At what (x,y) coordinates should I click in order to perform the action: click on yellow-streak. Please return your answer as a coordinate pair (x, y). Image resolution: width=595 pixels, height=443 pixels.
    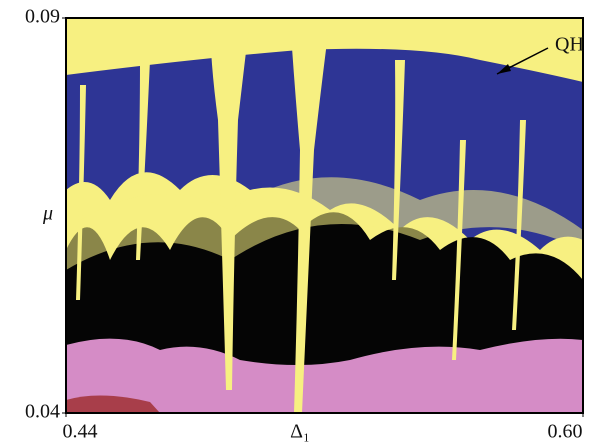
    Looking at the image, I should click on (230, 204).